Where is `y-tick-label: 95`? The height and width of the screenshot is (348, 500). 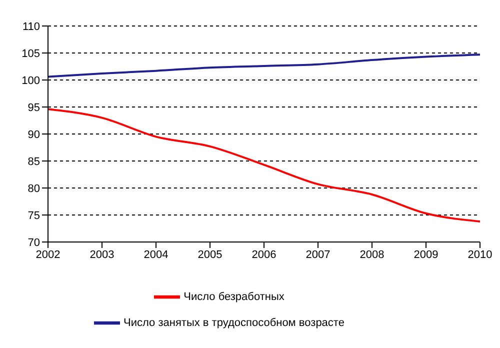
y-tick-label: 95 is located at coordinates (34, 108).